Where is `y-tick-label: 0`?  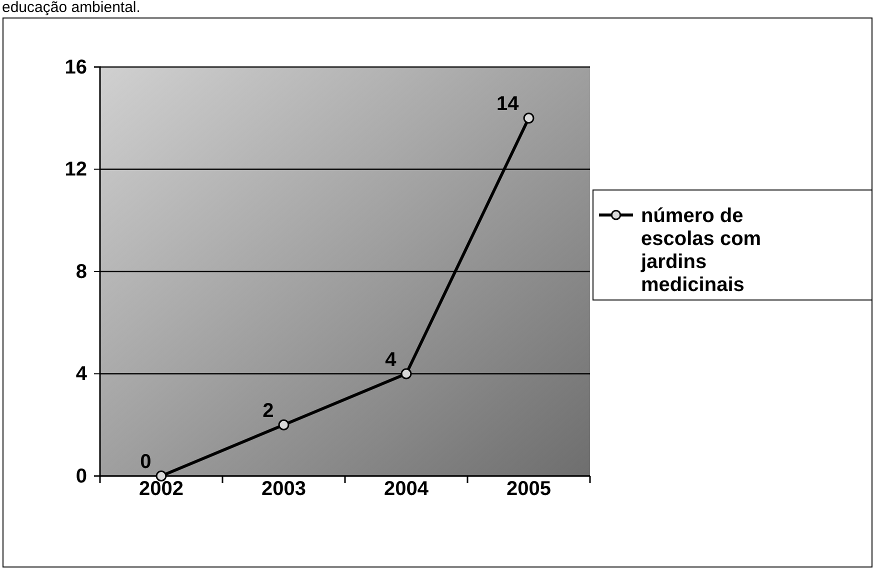 y-tick-label: 0 is located at coordinates (81, 476).